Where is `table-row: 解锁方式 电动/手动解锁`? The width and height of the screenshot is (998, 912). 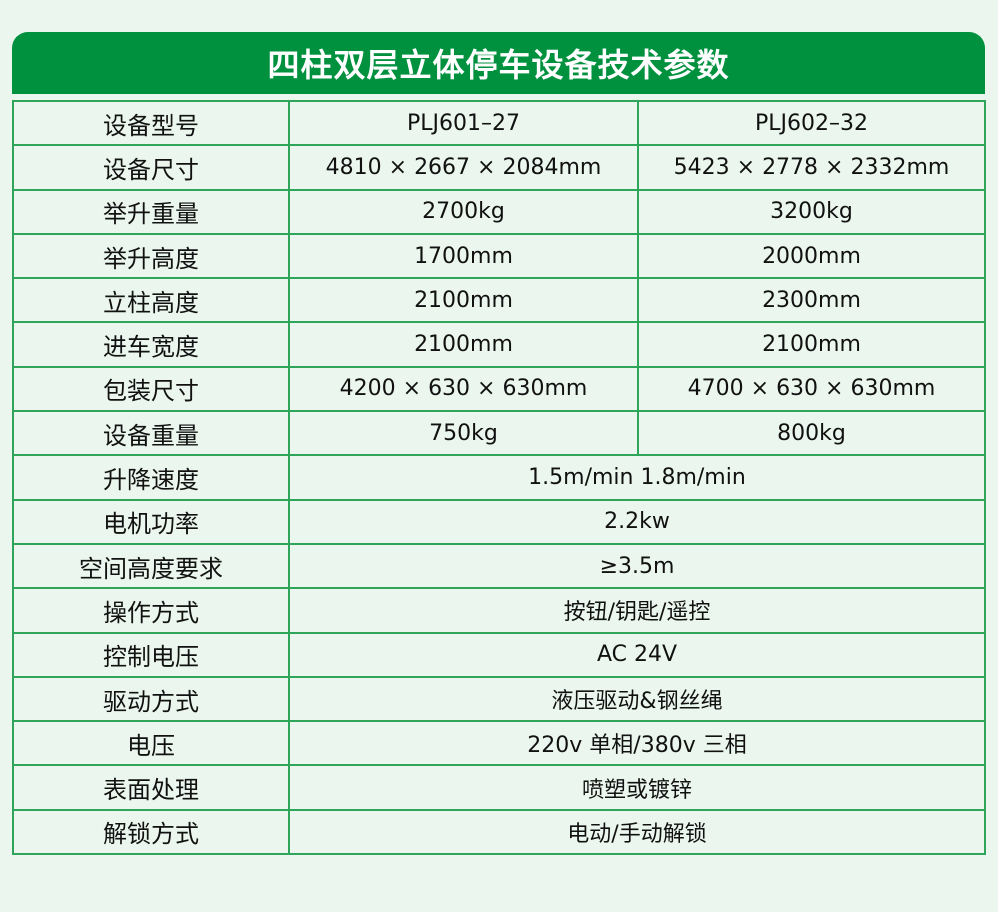 table-row: 解锁方式 电动/手动解锁 is located at coordinates (499, 832).